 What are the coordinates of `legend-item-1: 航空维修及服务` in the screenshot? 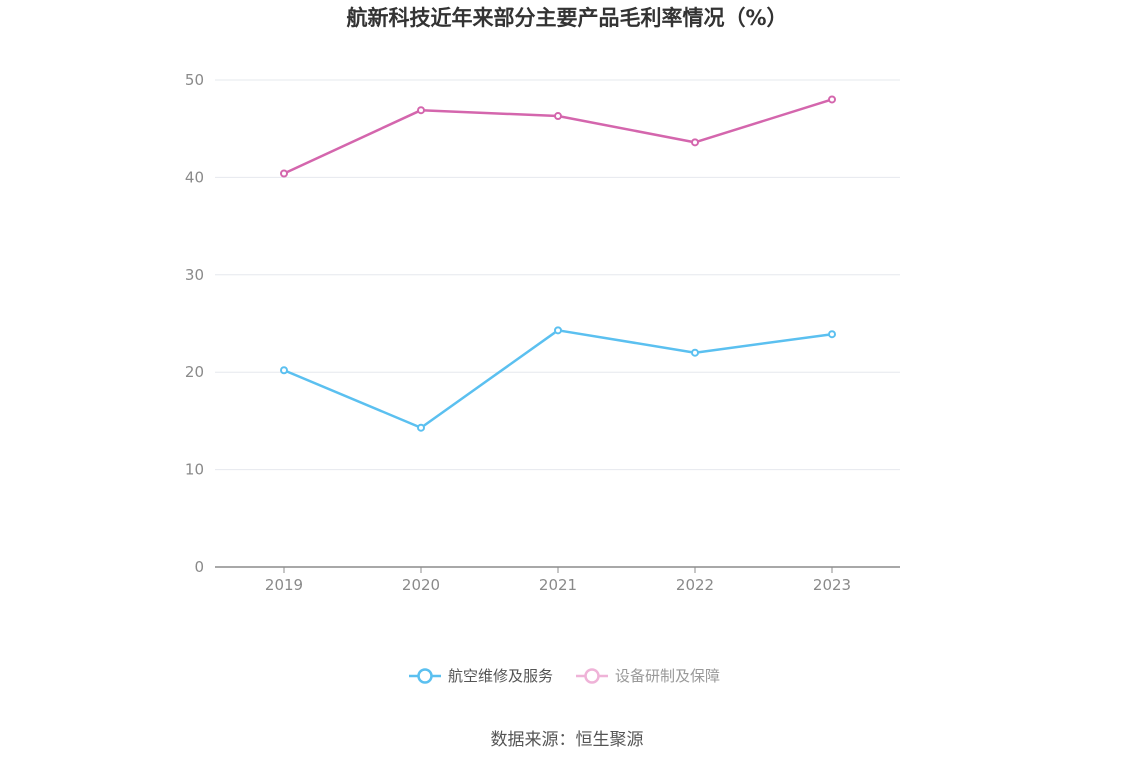 It's located at (481, 676).